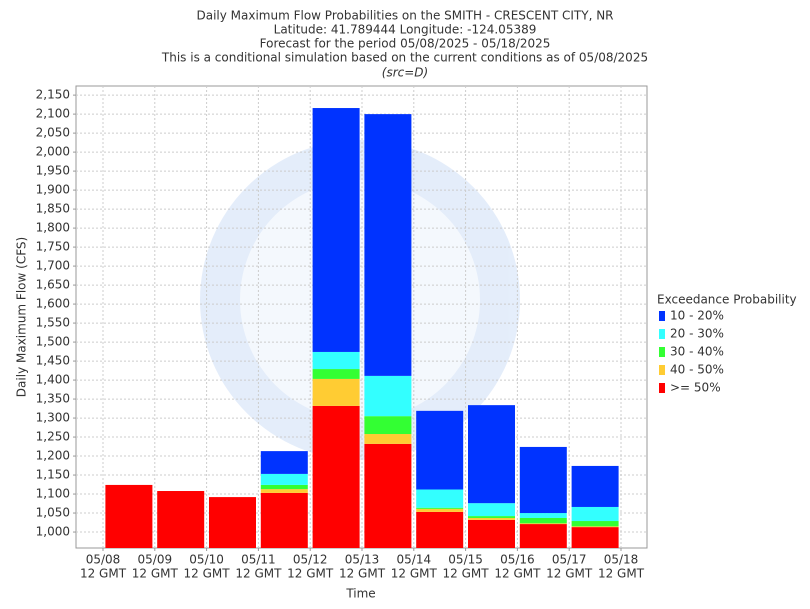  I want to click on y-tick-label: 1,900, so click(53, 190).